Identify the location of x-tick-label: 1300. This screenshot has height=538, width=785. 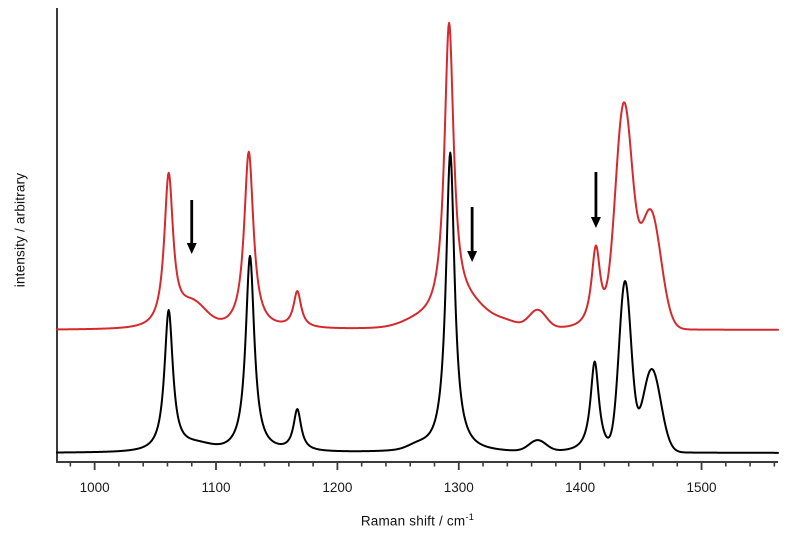
(459, 487).